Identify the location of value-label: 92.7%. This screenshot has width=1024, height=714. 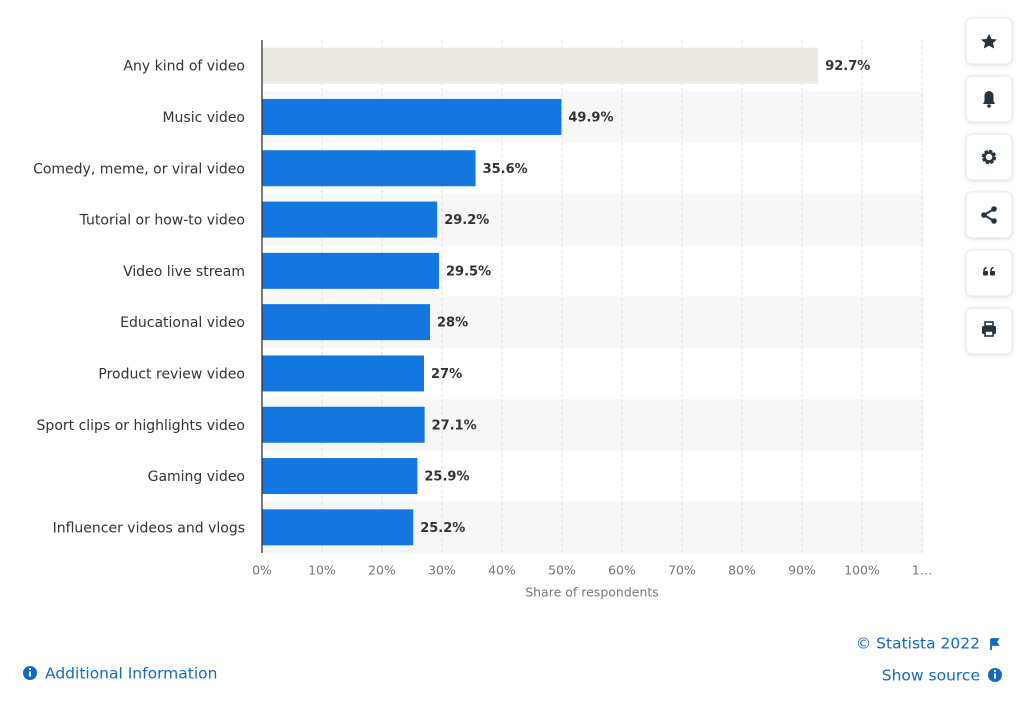
(847, 66).